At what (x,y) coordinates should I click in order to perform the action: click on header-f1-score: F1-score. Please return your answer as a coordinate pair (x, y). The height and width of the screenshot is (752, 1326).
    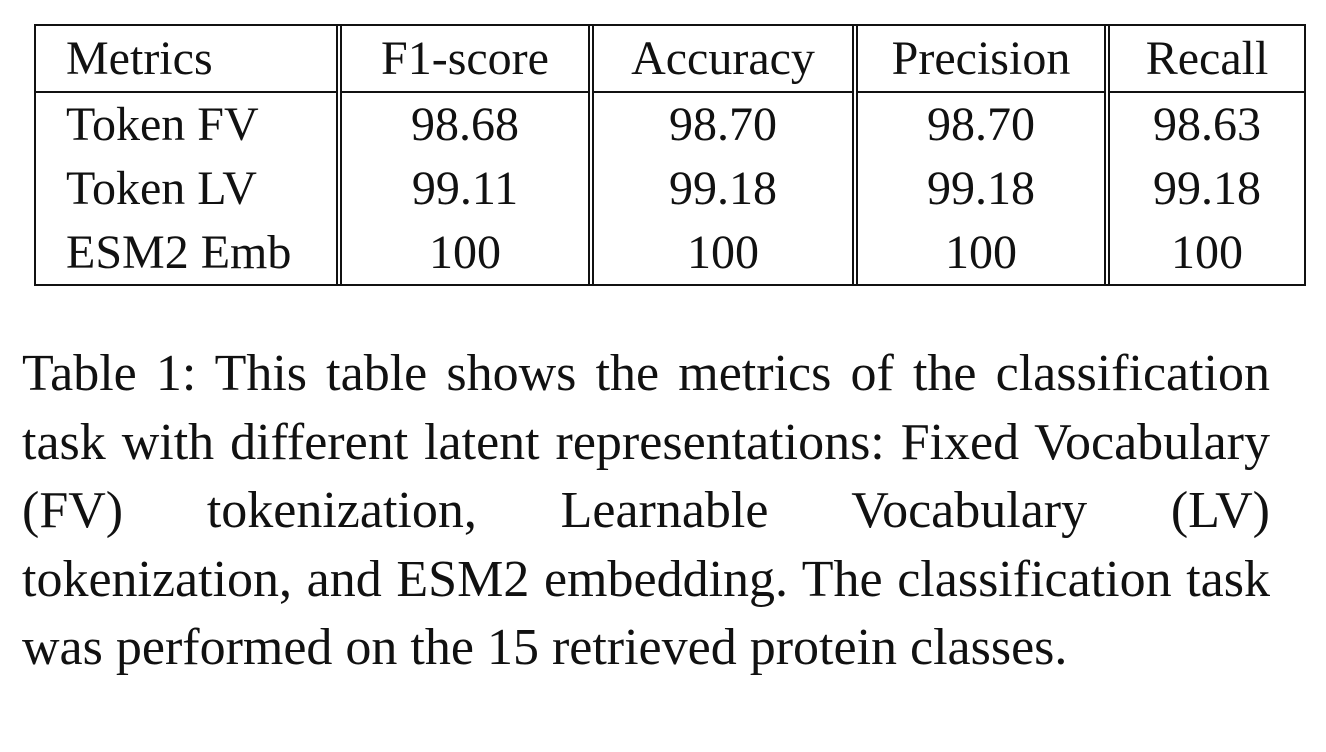
    Looking at the image, I should click on (463, 59).